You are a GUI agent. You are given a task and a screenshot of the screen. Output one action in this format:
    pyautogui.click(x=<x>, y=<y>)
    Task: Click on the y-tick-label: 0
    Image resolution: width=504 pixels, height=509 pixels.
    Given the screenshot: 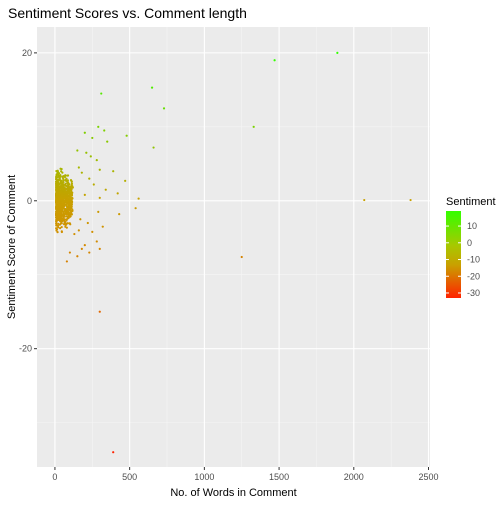 What is the action you would take?
    pyautogui.click(x=29, y=201)
    